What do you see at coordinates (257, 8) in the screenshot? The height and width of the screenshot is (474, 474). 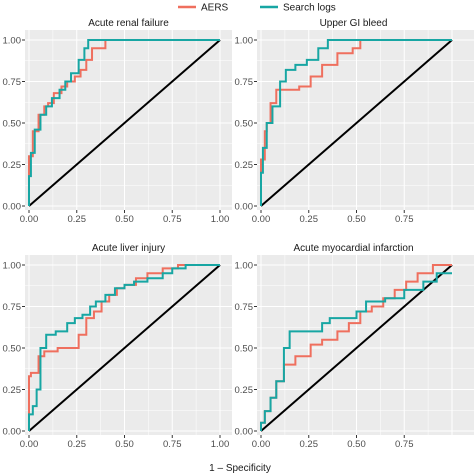 I see `legend: AERS Search logs` at bounding box center [257, 8].